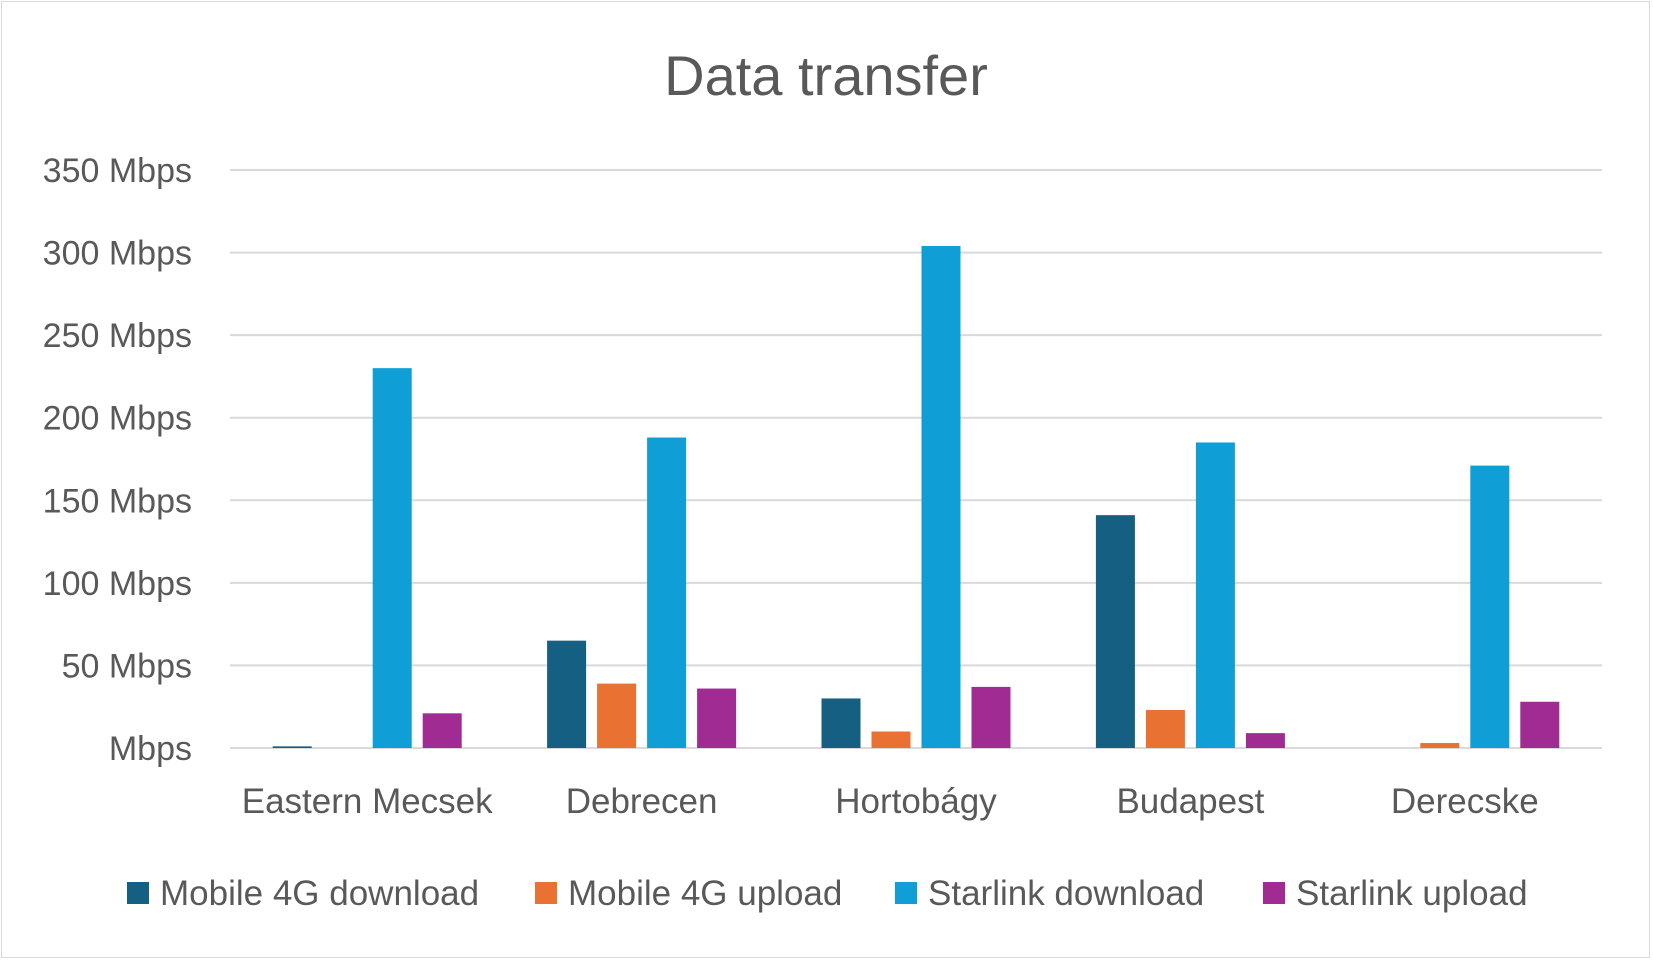 This screenshot has height=961, width=1653. What do you see at coordinates (117, 584) in the screenshot?
I see `y-tick-label: 100 Mbps` at bounding box center [117, 584].